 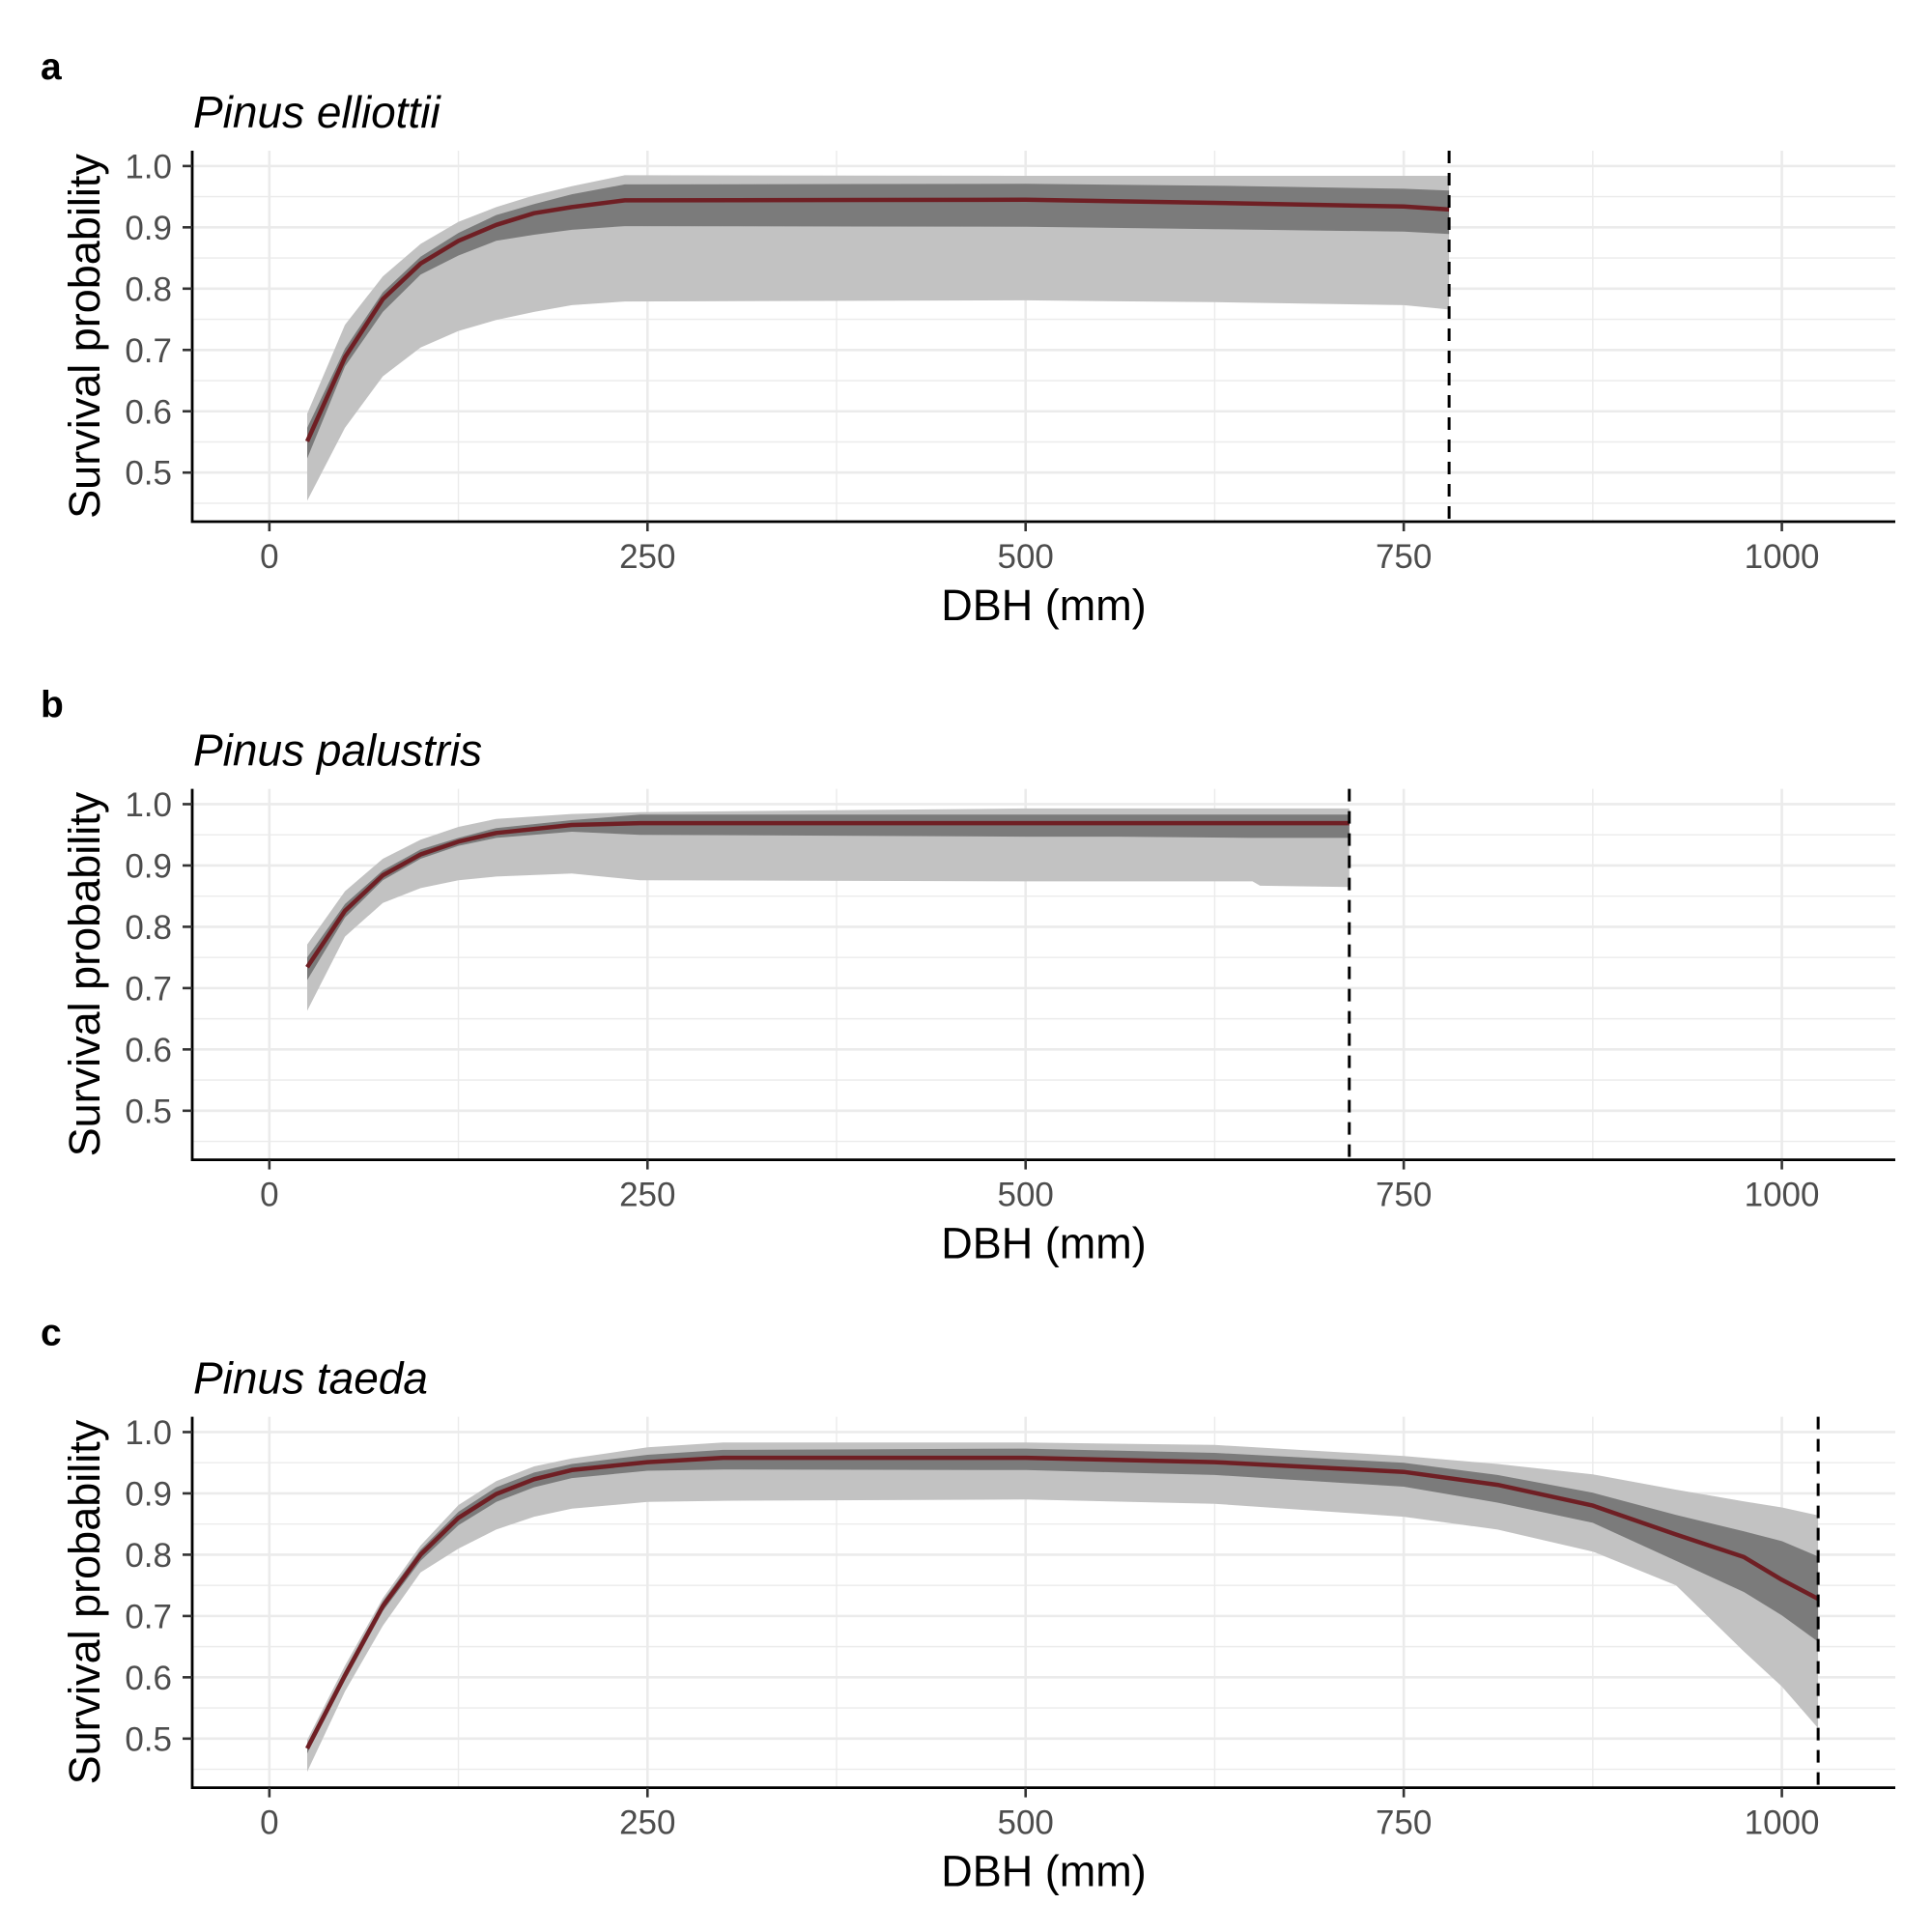 What do you see at coordinates (337, 750) in the screenshot?
I see `panel-title: Pinus palustris` at bounding box center [337, 750].